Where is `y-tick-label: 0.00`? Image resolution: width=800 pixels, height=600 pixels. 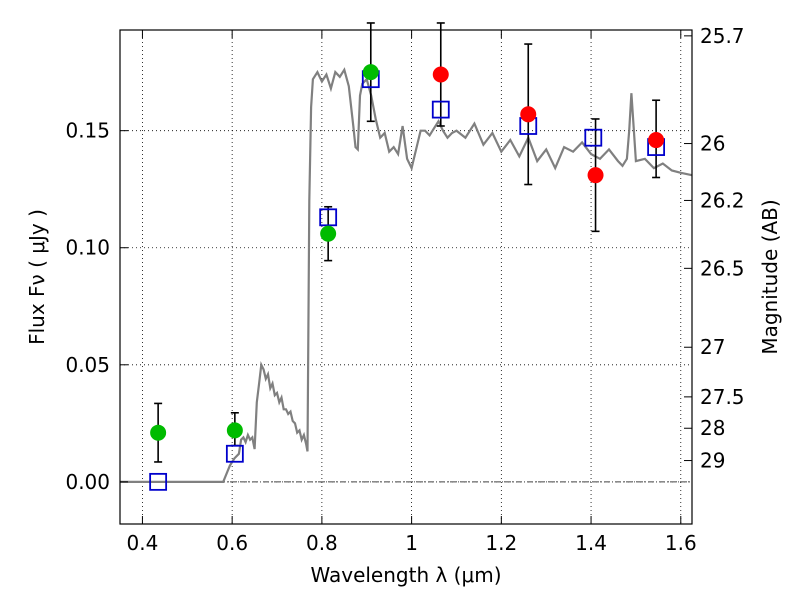
y-tick-label: 0.00 is located at coordinates (87, 482).